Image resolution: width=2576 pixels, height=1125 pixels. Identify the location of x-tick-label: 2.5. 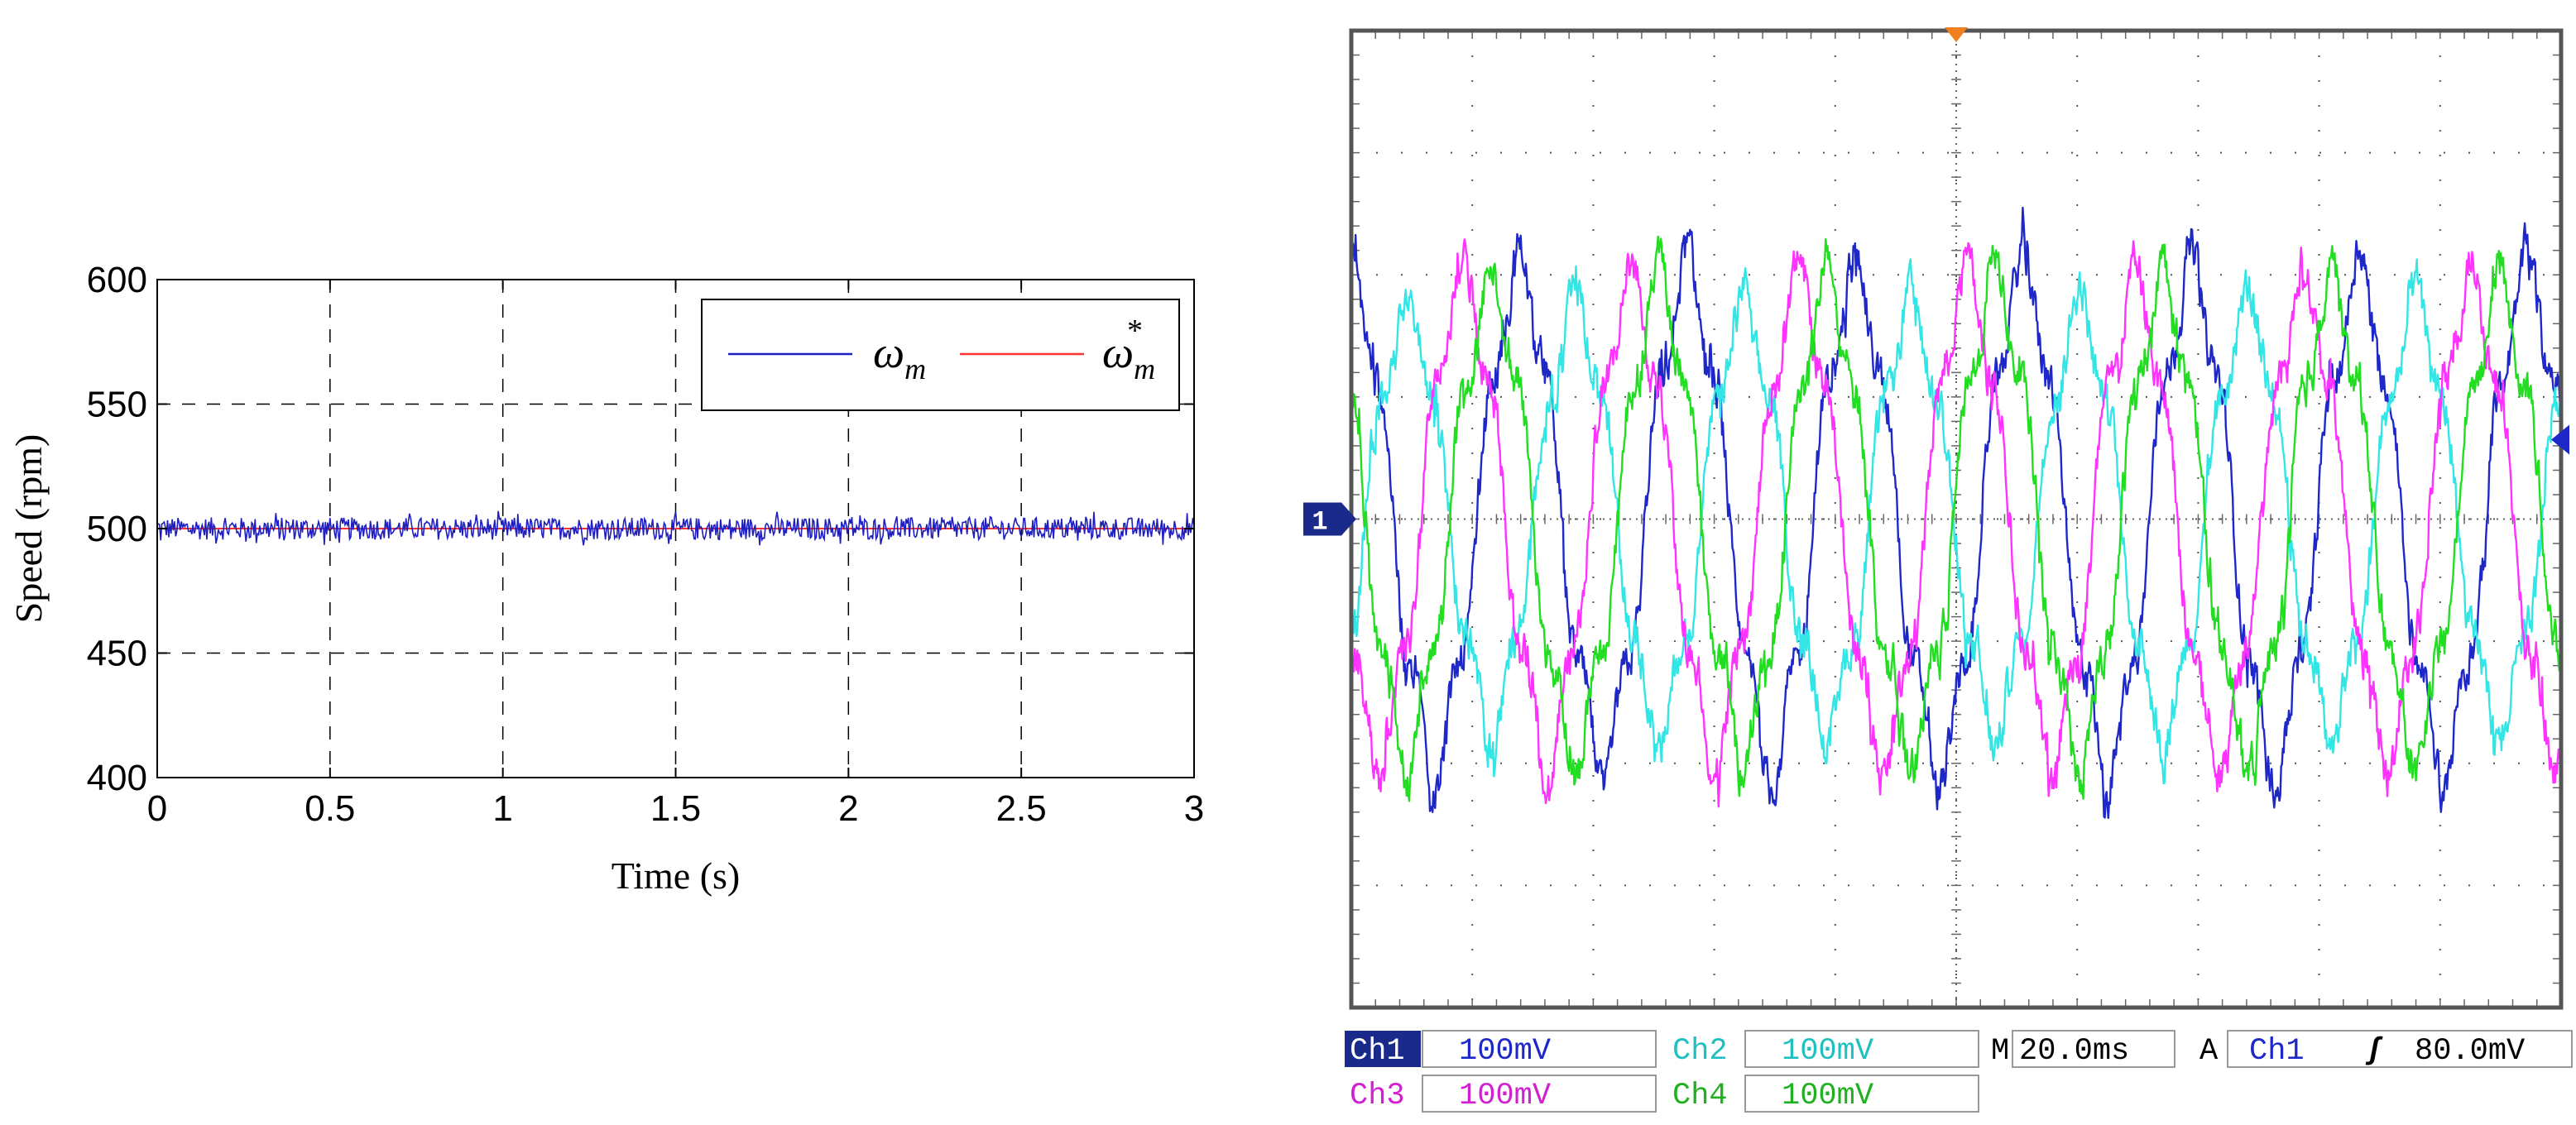
(1022, 808).